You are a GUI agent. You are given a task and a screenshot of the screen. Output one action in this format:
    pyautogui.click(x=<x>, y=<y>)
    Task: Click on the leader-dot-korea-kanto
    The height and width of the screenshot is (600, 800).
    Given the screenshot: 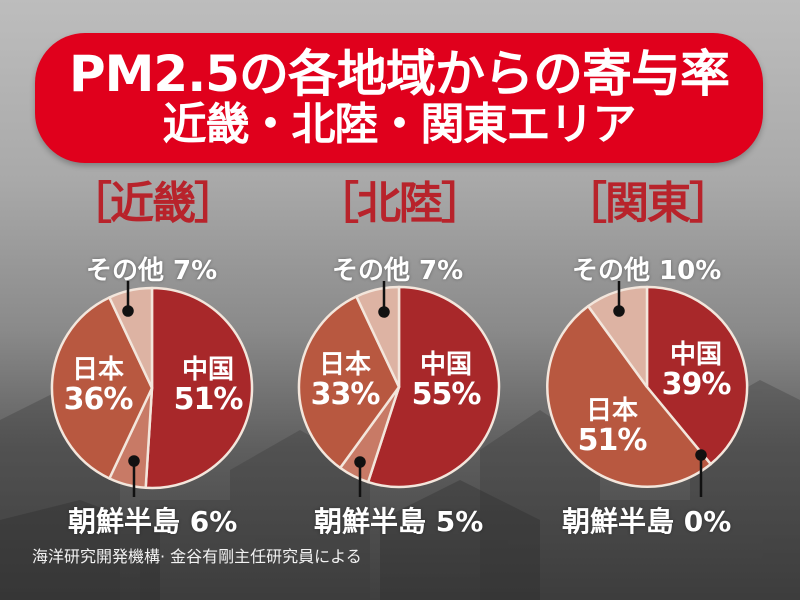 What is the action you would take?
    pyautogui.click(x=701, y=455)
    